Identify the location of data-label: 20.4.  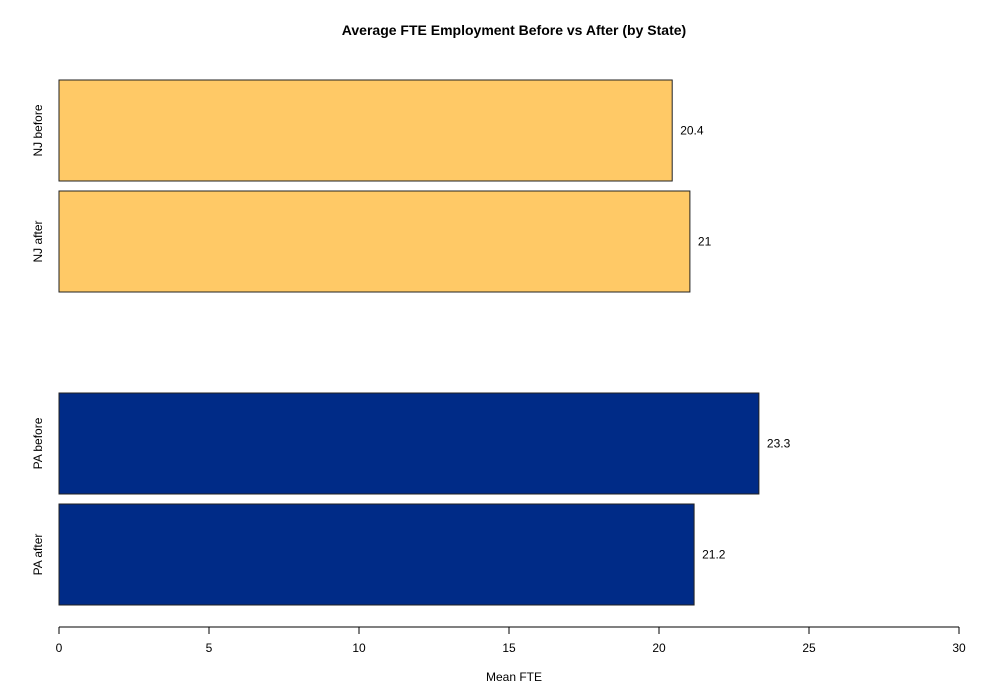
(692, 131).